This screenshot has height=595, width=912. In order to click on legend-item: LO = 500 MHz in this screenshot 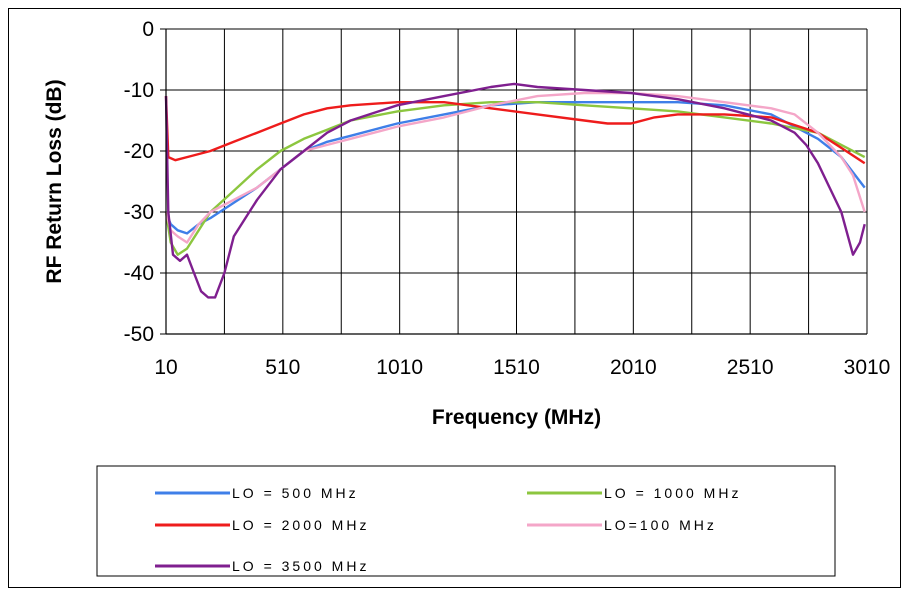, I will do `click(257, 493)`.